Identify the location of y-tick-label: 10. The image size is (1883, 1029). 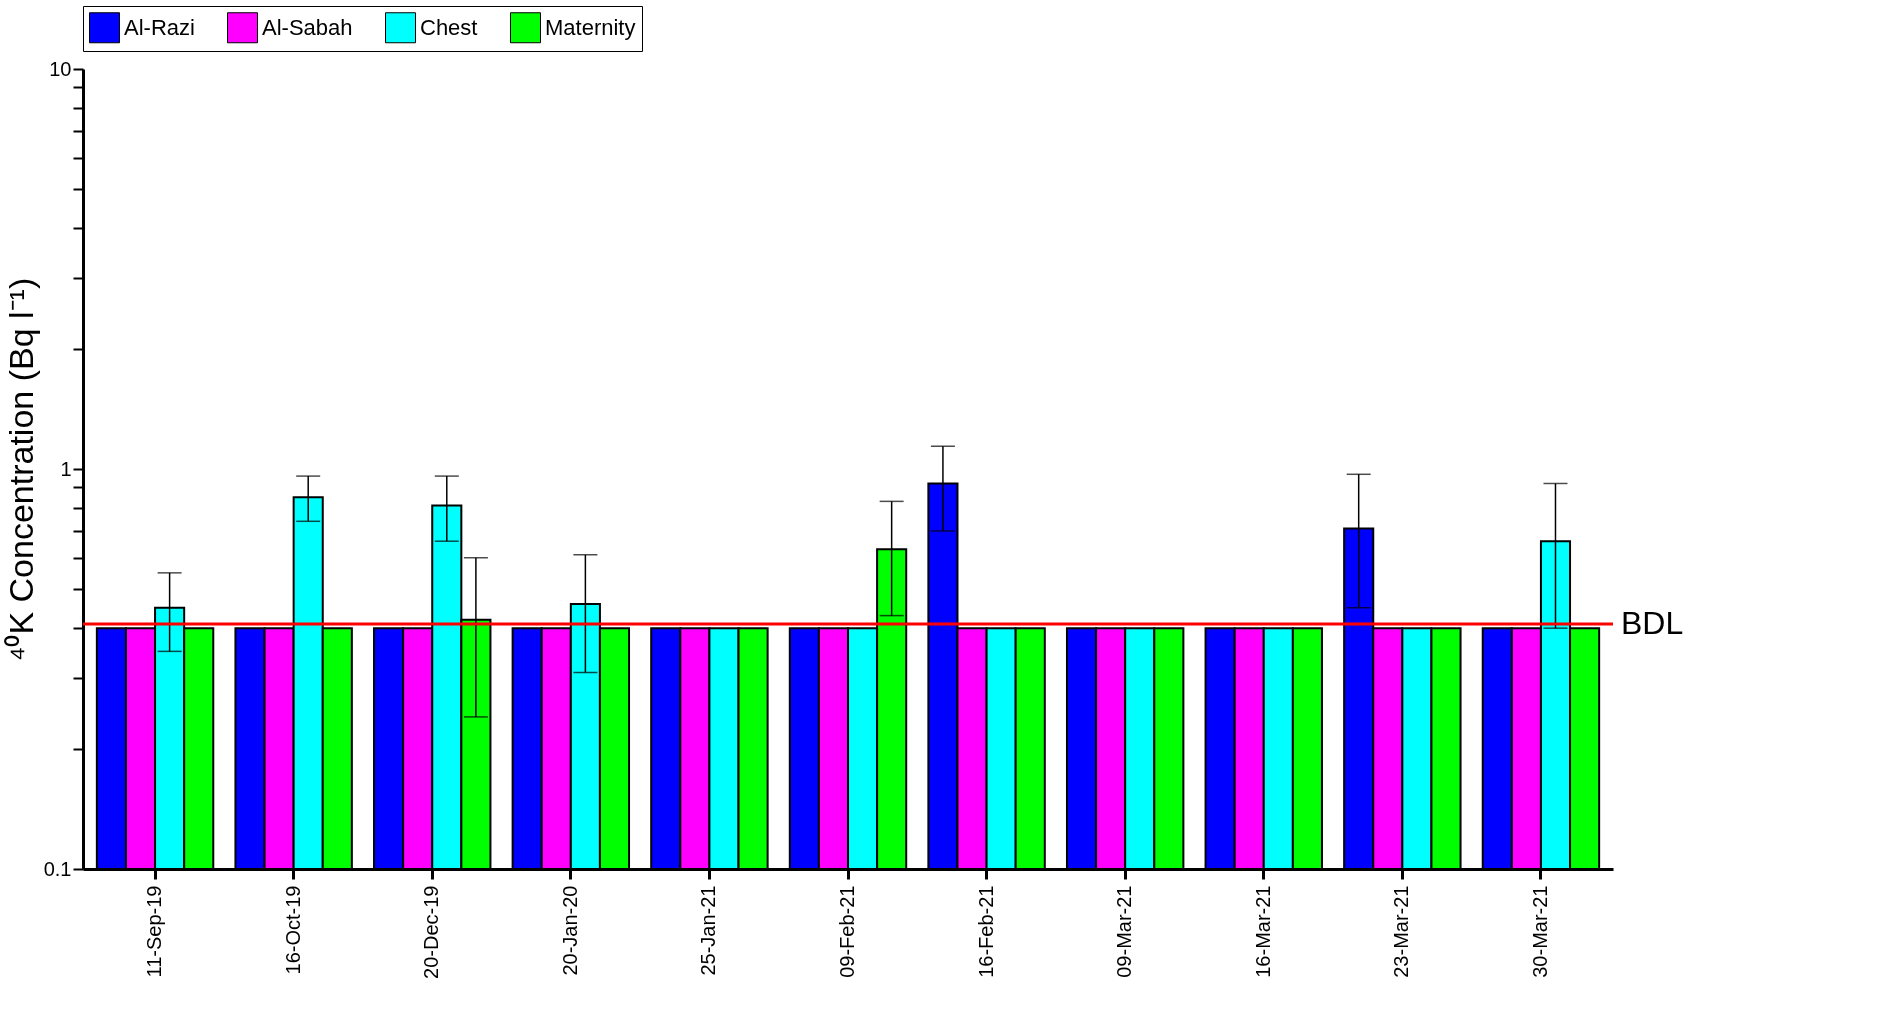
(60, 68).